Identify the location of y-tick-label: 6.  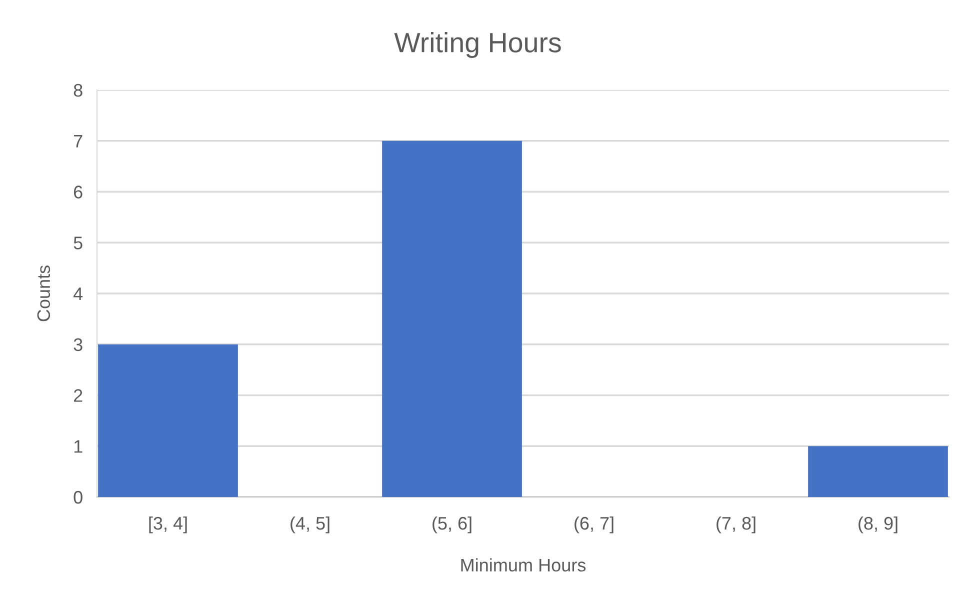
(78, 192).